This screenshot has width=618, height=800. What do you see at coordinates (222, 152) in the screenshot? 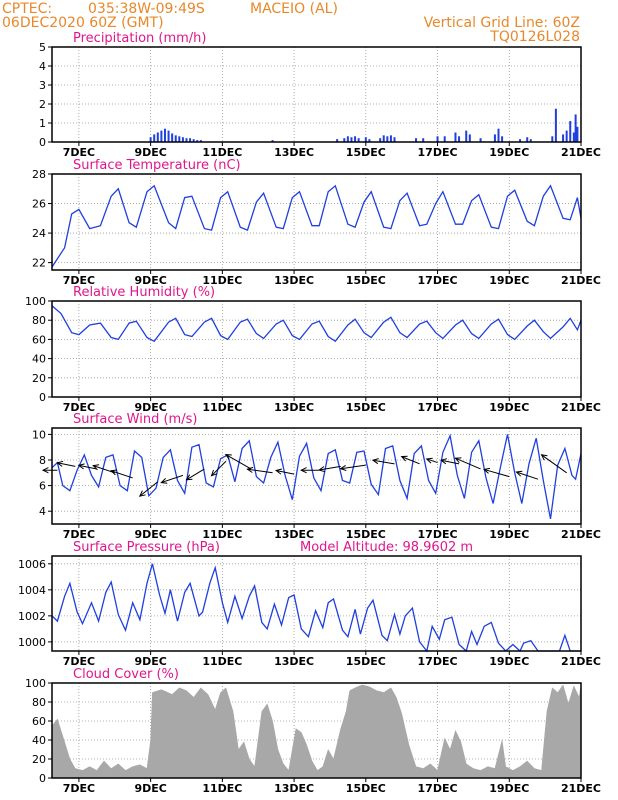
I see `x-tick-label: 11DEC` at bounding box center [222, 152].